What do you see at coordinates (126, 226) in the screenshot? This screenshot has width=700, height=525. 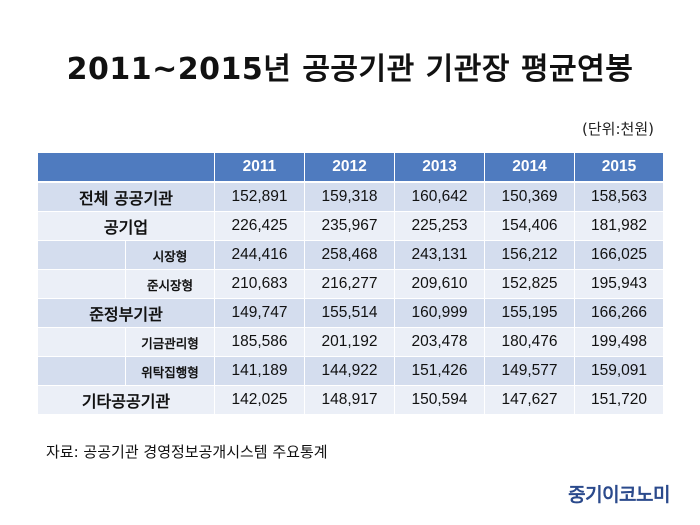 I see `row-label: 공기업` at bounding box center [126, 226].